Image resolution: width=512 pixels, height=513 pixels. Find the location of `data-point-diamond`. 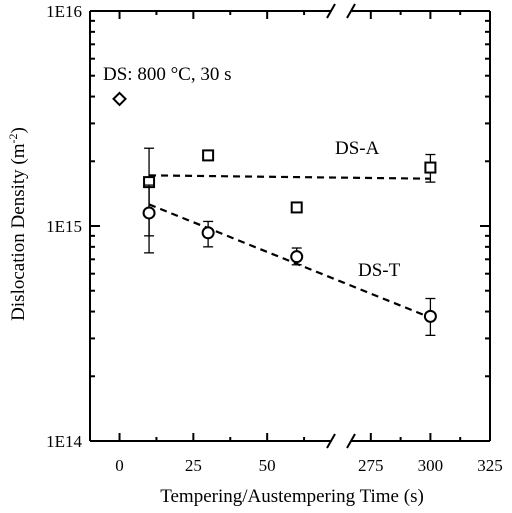

data-point-diamond is located at coordinates (119, 99).